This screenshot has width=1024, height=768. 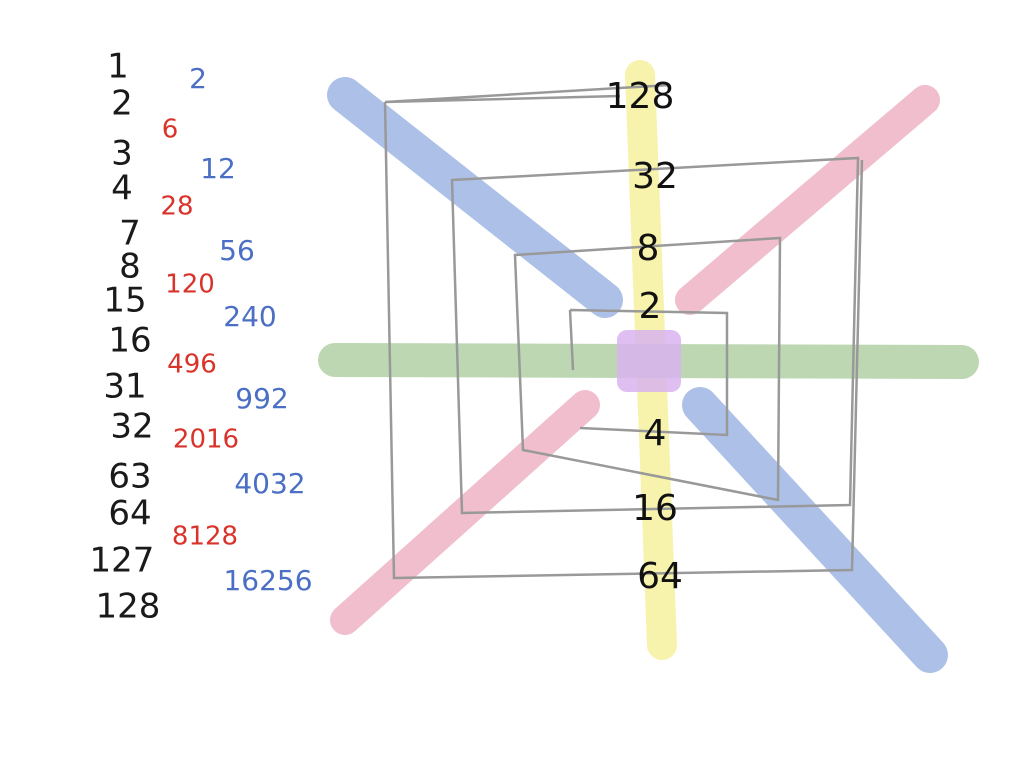 What do you see at coordinates (124, 387) in the screenshot?
I see `left-column-number: 31` at bounding box center [124, 387].